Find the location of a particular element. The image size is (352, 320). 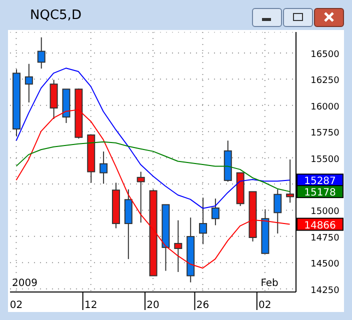

x-tick-label: 20 is located at coordinates (153, 305).